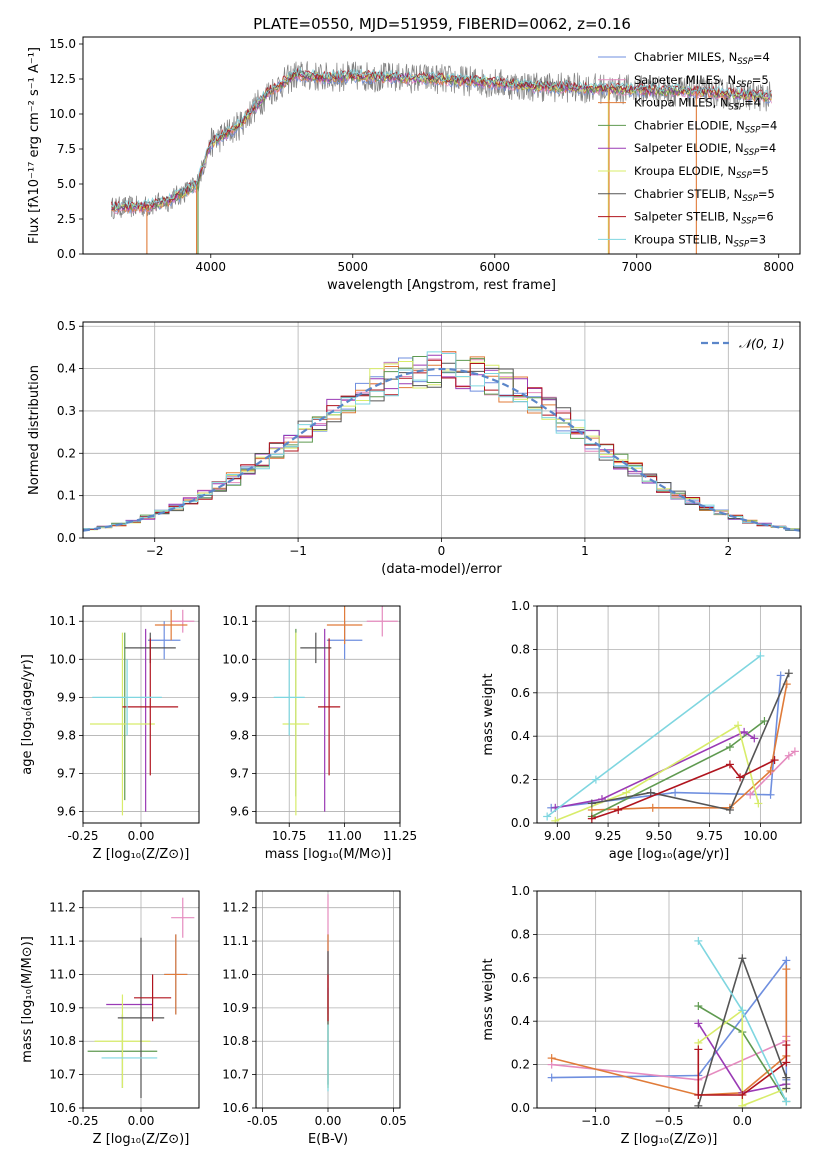  I want to click on legend-label: Salpeter ELODIE, NSSP=4, so click(705, 149).